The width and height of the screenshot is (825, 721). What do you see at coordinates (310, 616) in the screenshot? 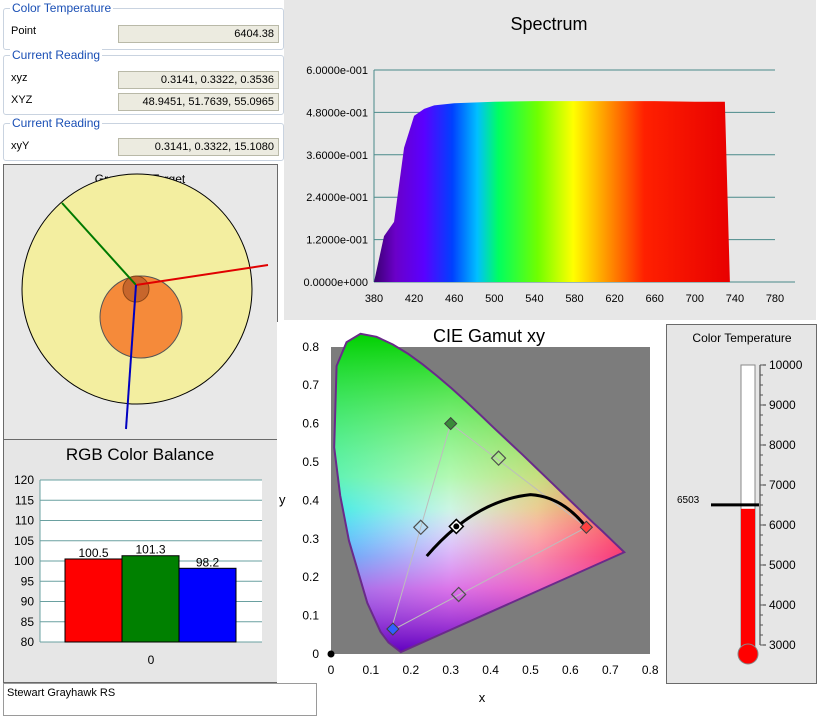
I see `cie-y-tick: 0.1` at bounding box center [310, 616].